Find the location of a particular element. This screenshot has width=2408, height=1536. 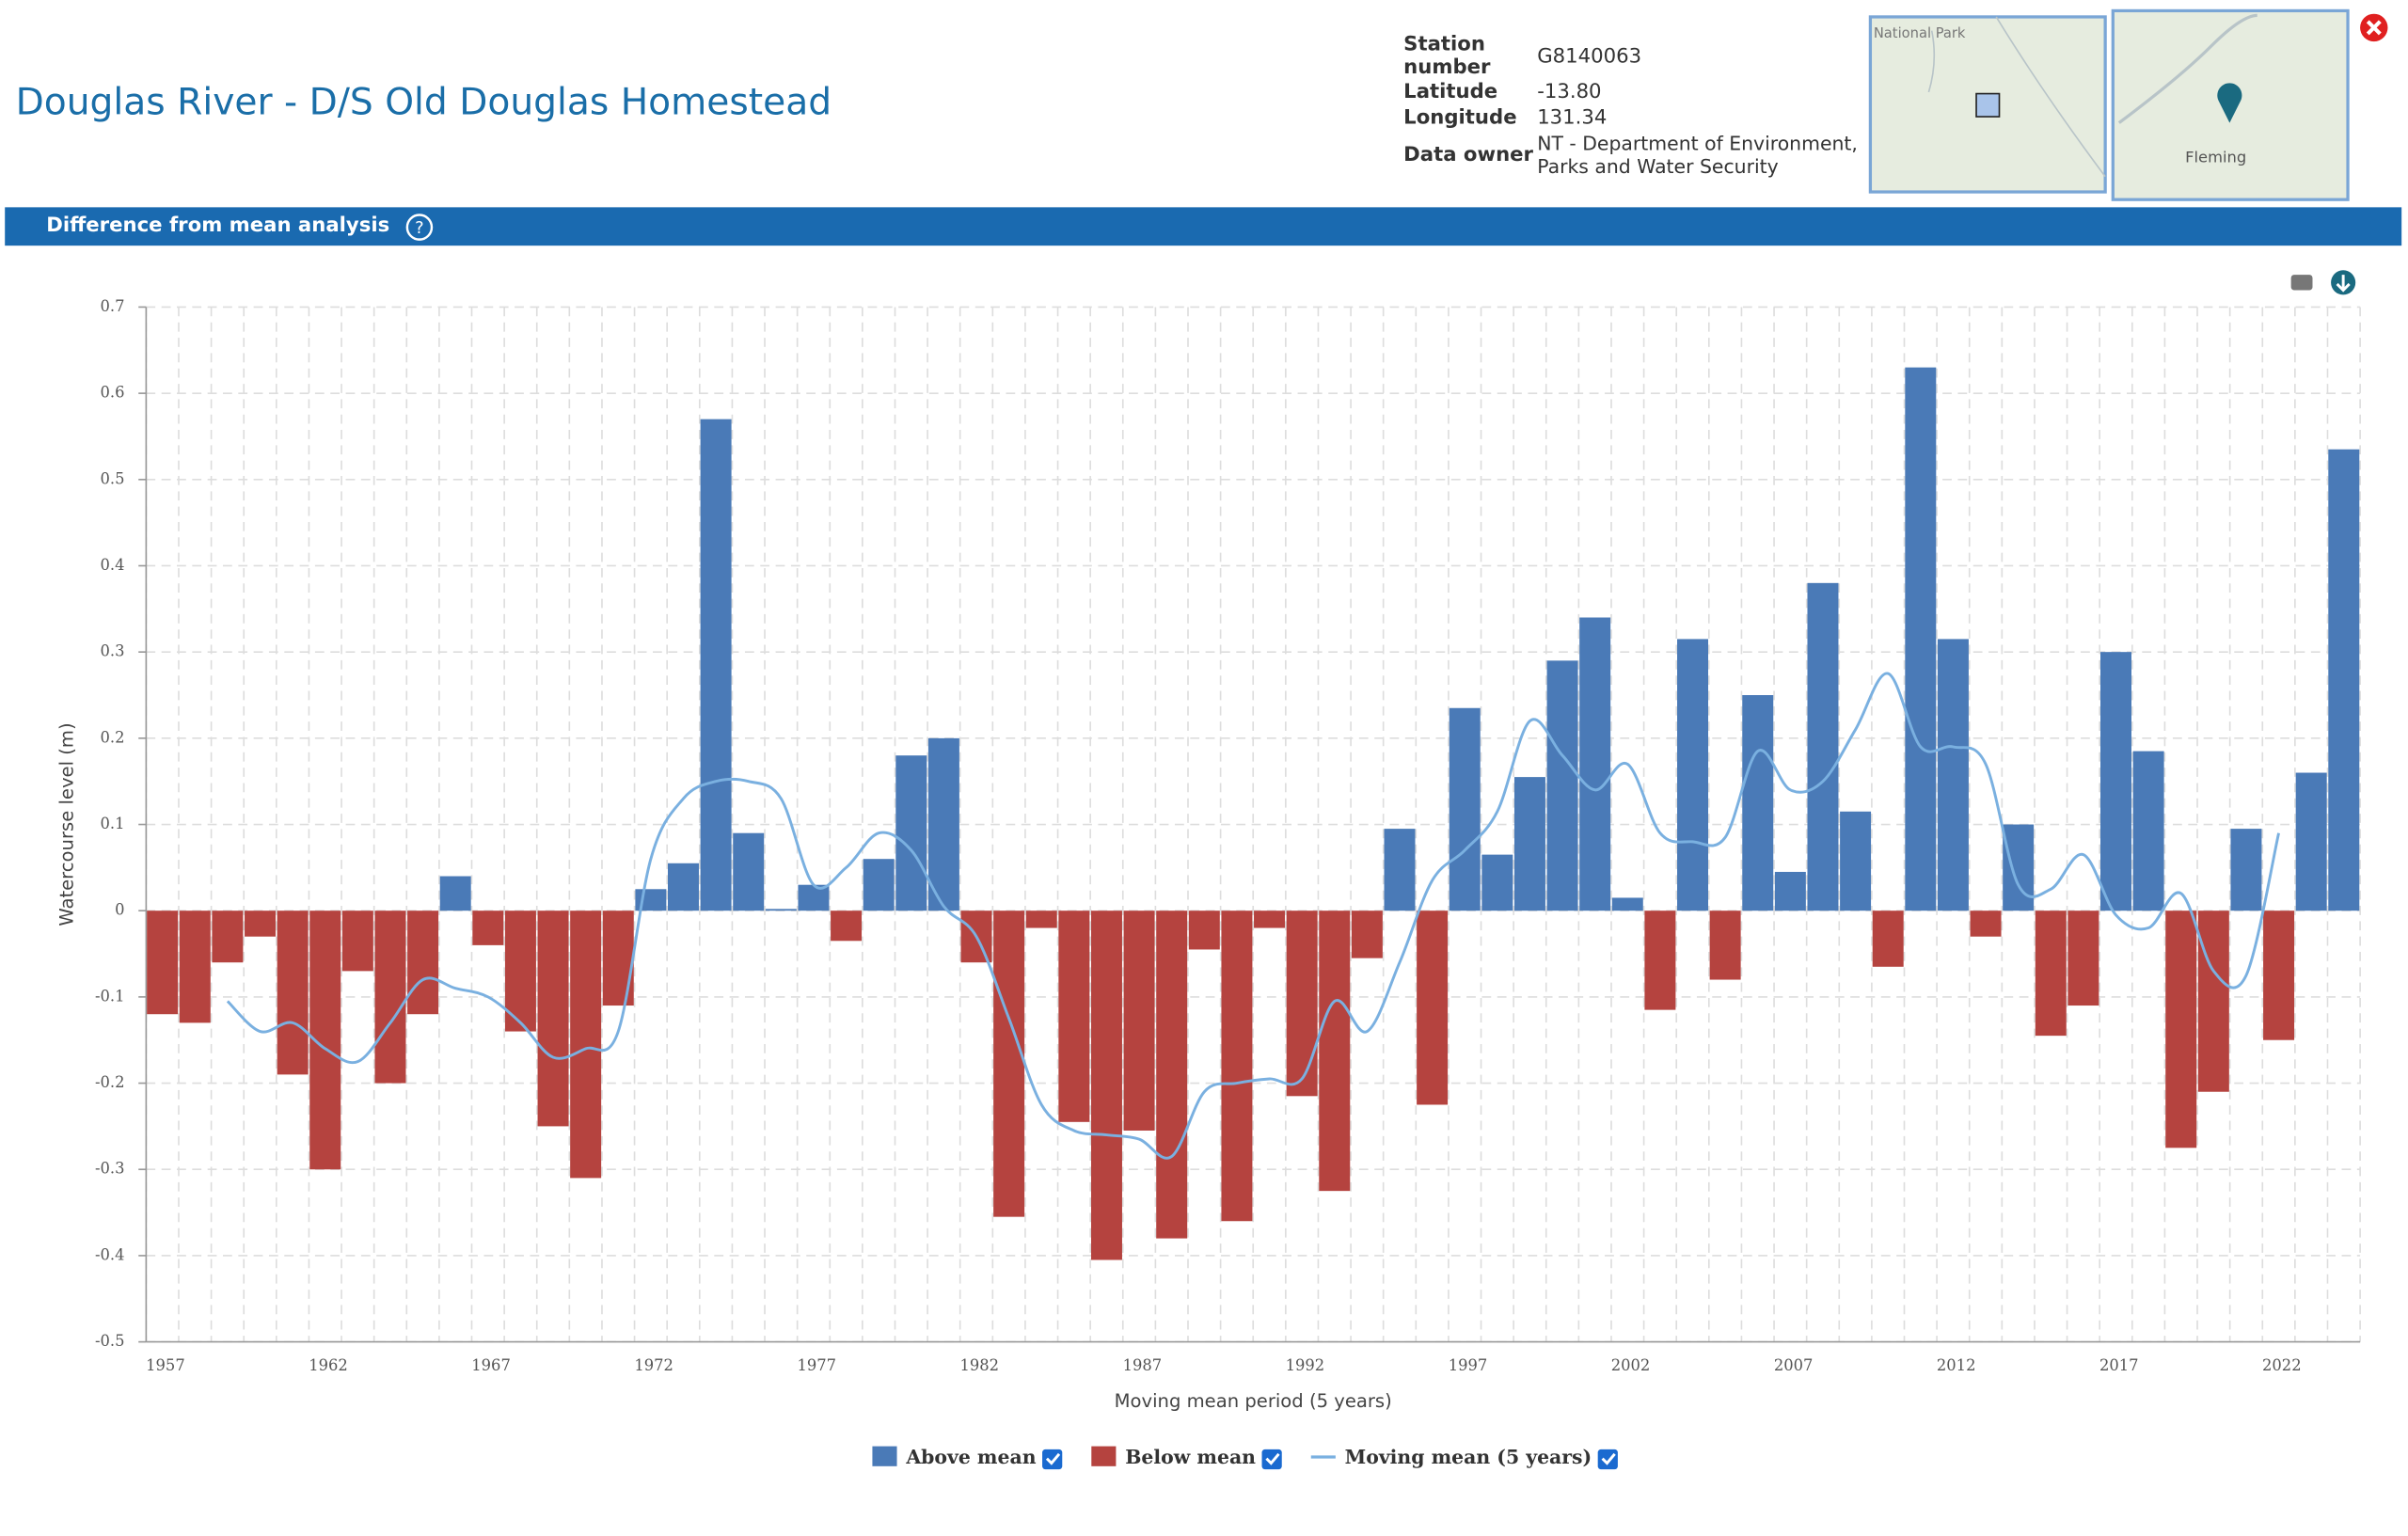

legend-item: Above mean is located at coordinates (968, 1458).